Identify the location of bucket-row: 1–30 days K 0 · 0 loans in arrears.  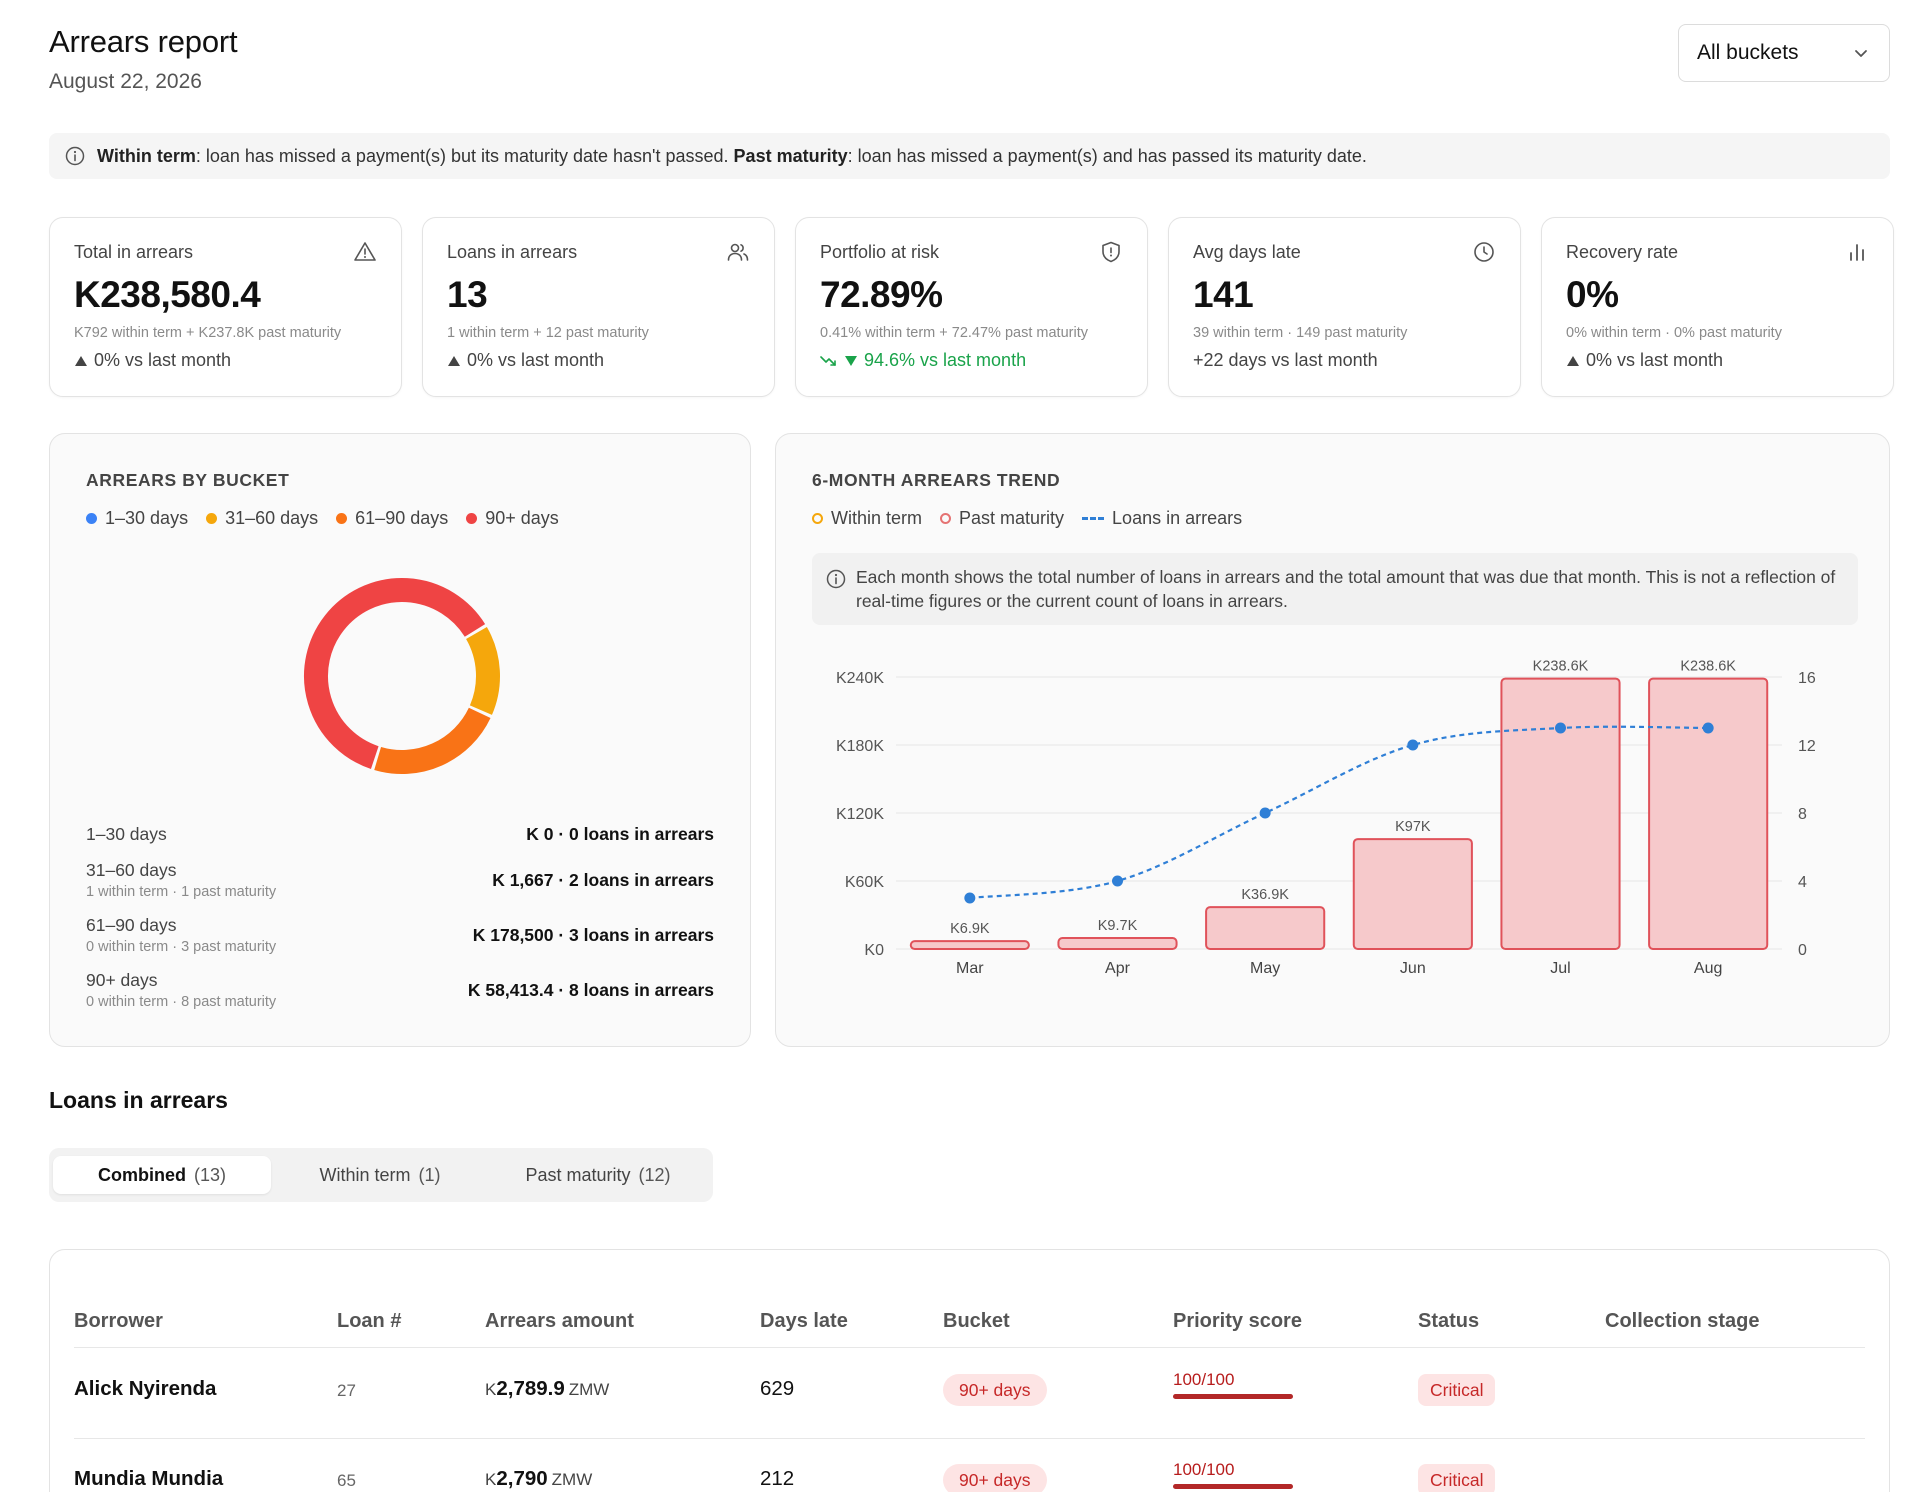
(400, 839).